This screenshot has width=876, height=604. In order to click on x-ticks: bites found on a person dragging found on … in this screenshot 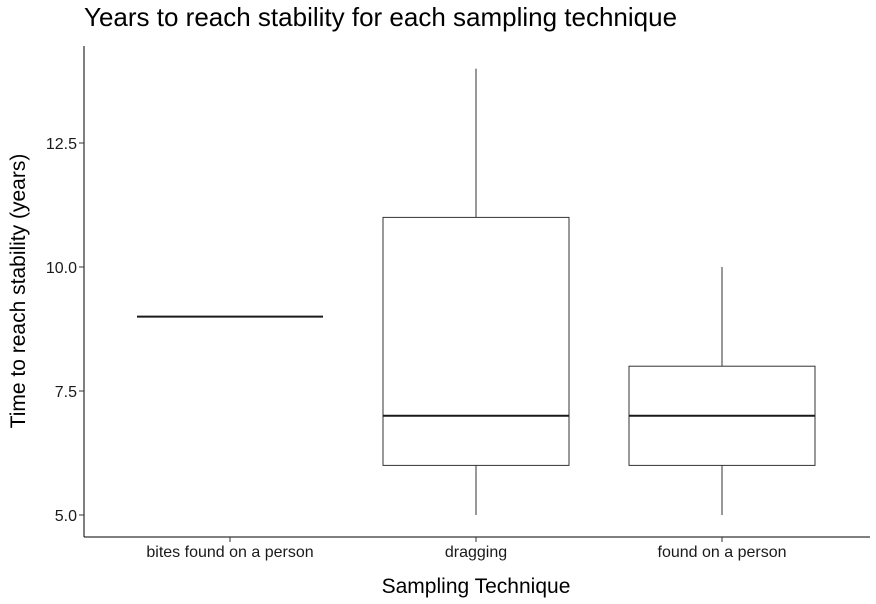, I will do `click(466, 549)`.